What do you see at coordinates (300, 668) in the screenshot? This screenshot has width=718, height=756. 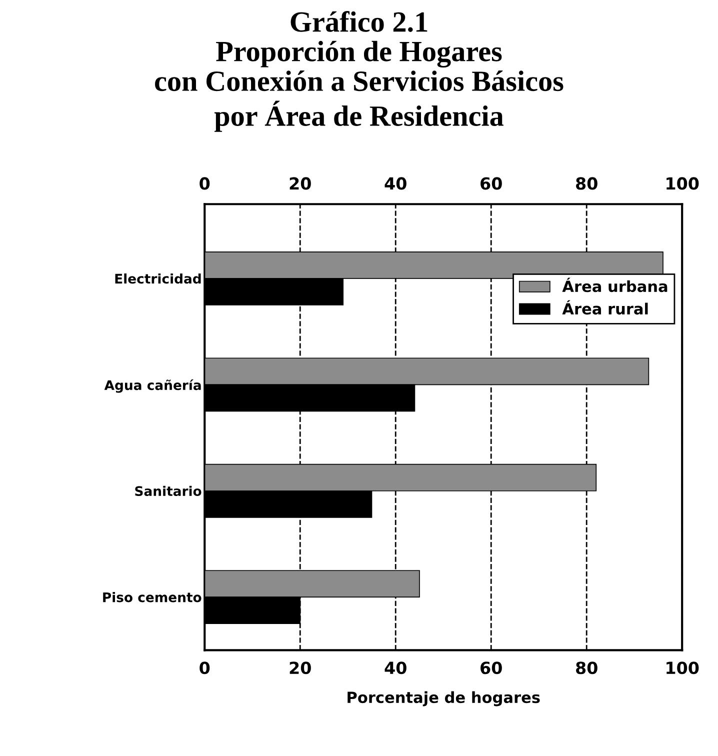 I see `x-tick-label: 20` at bounding box center [300, 668].